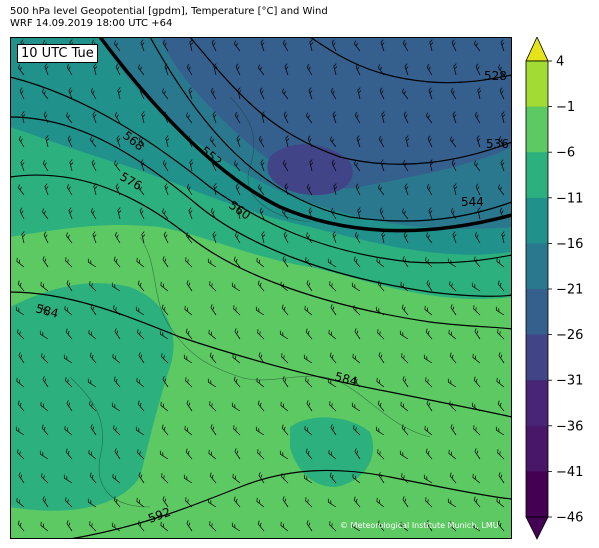  What do you see at coordinates (537, 357) in the screenshot?
I see `colorbar-band` at bounding box center [537, 357].